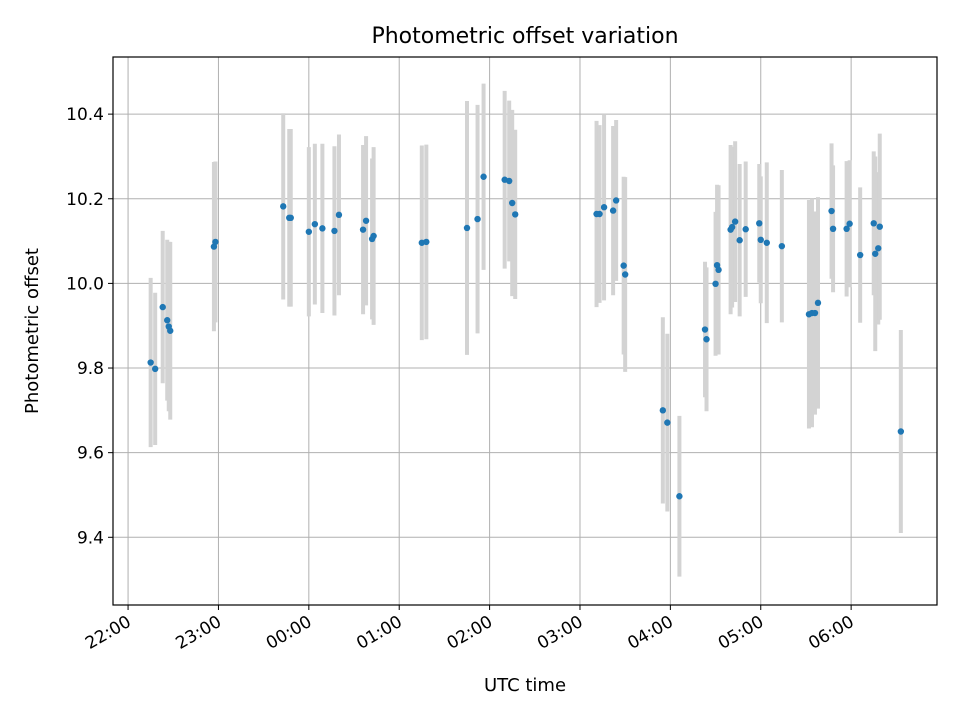 This screenshot has height=725, width=960. Describe the element at coordinates (741, 633) in the screenshot. I see `x-tick-label: 05:00` at that location.